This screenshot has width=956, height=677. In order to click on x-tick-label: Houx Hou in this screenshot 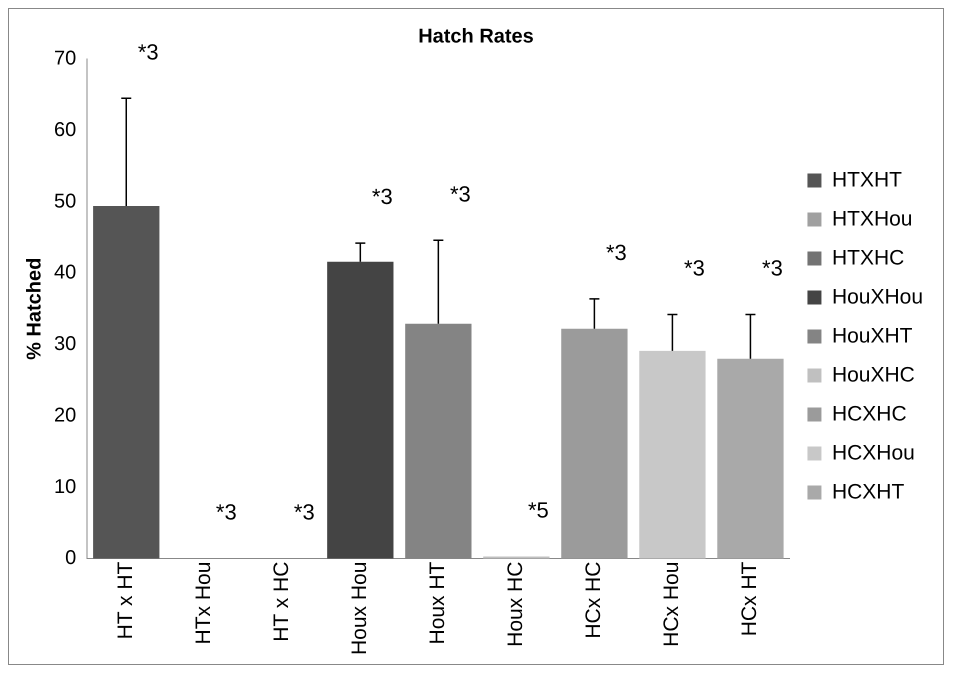, I will do `click(360, 609)`.